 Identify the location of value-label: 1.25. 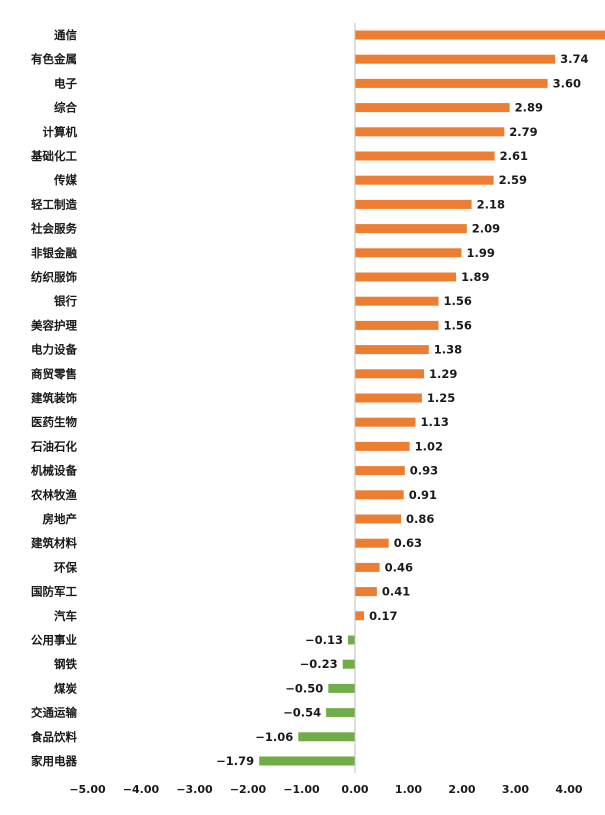
(441, 398).